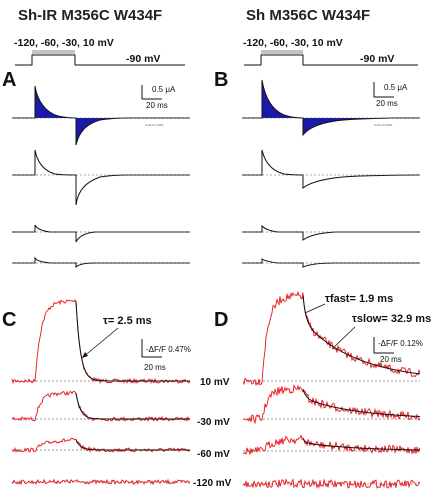  I want to click on title-right: Sh M356C W434F, so click(308, 15).